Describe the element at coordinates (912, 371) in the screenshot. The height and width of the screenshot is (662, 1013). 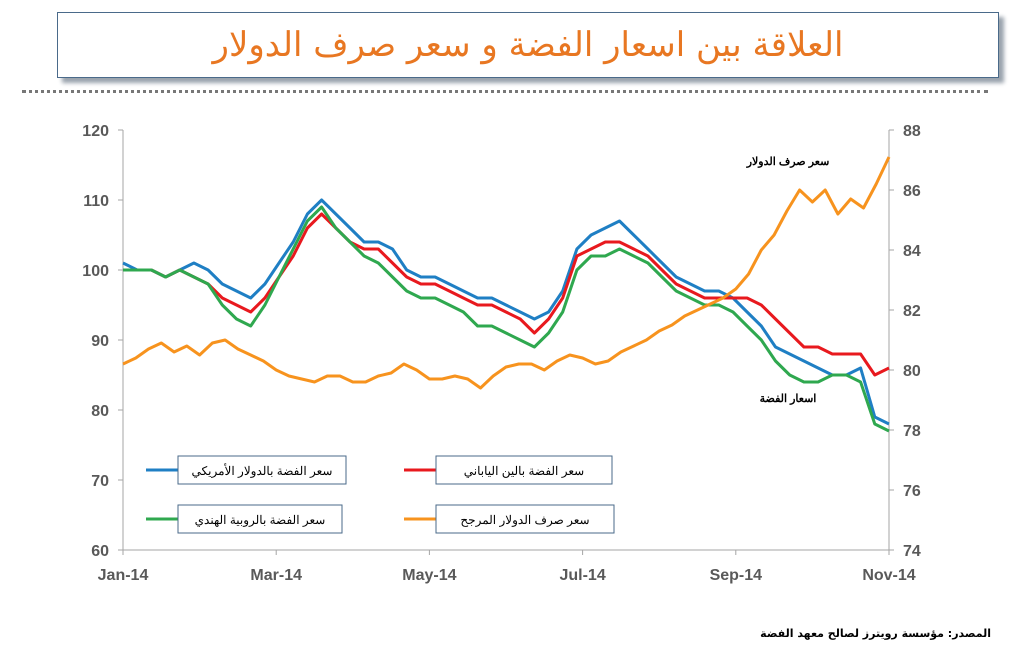
I see `right-tick-label: 80` at that location.